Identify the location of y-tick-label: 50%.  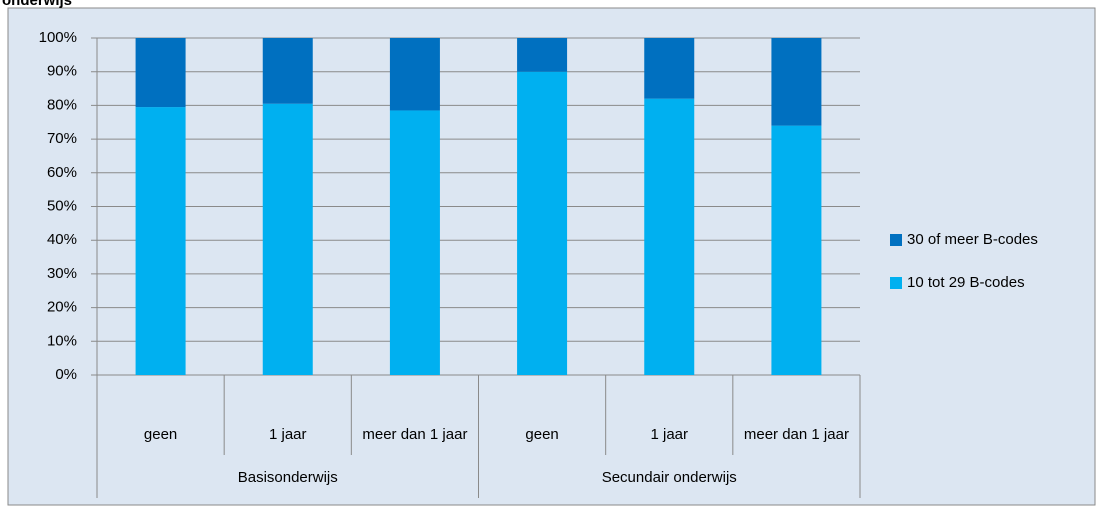
(62, 205).